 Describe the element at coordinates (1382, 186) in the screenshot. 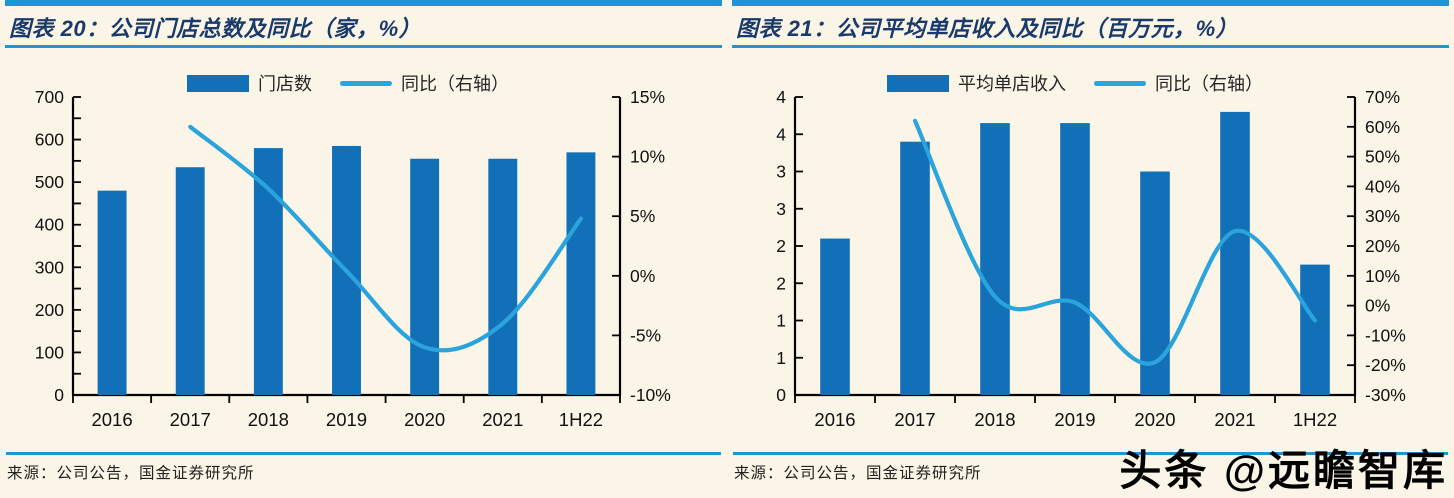

I see `axis-tick-label: 40%` at that location.